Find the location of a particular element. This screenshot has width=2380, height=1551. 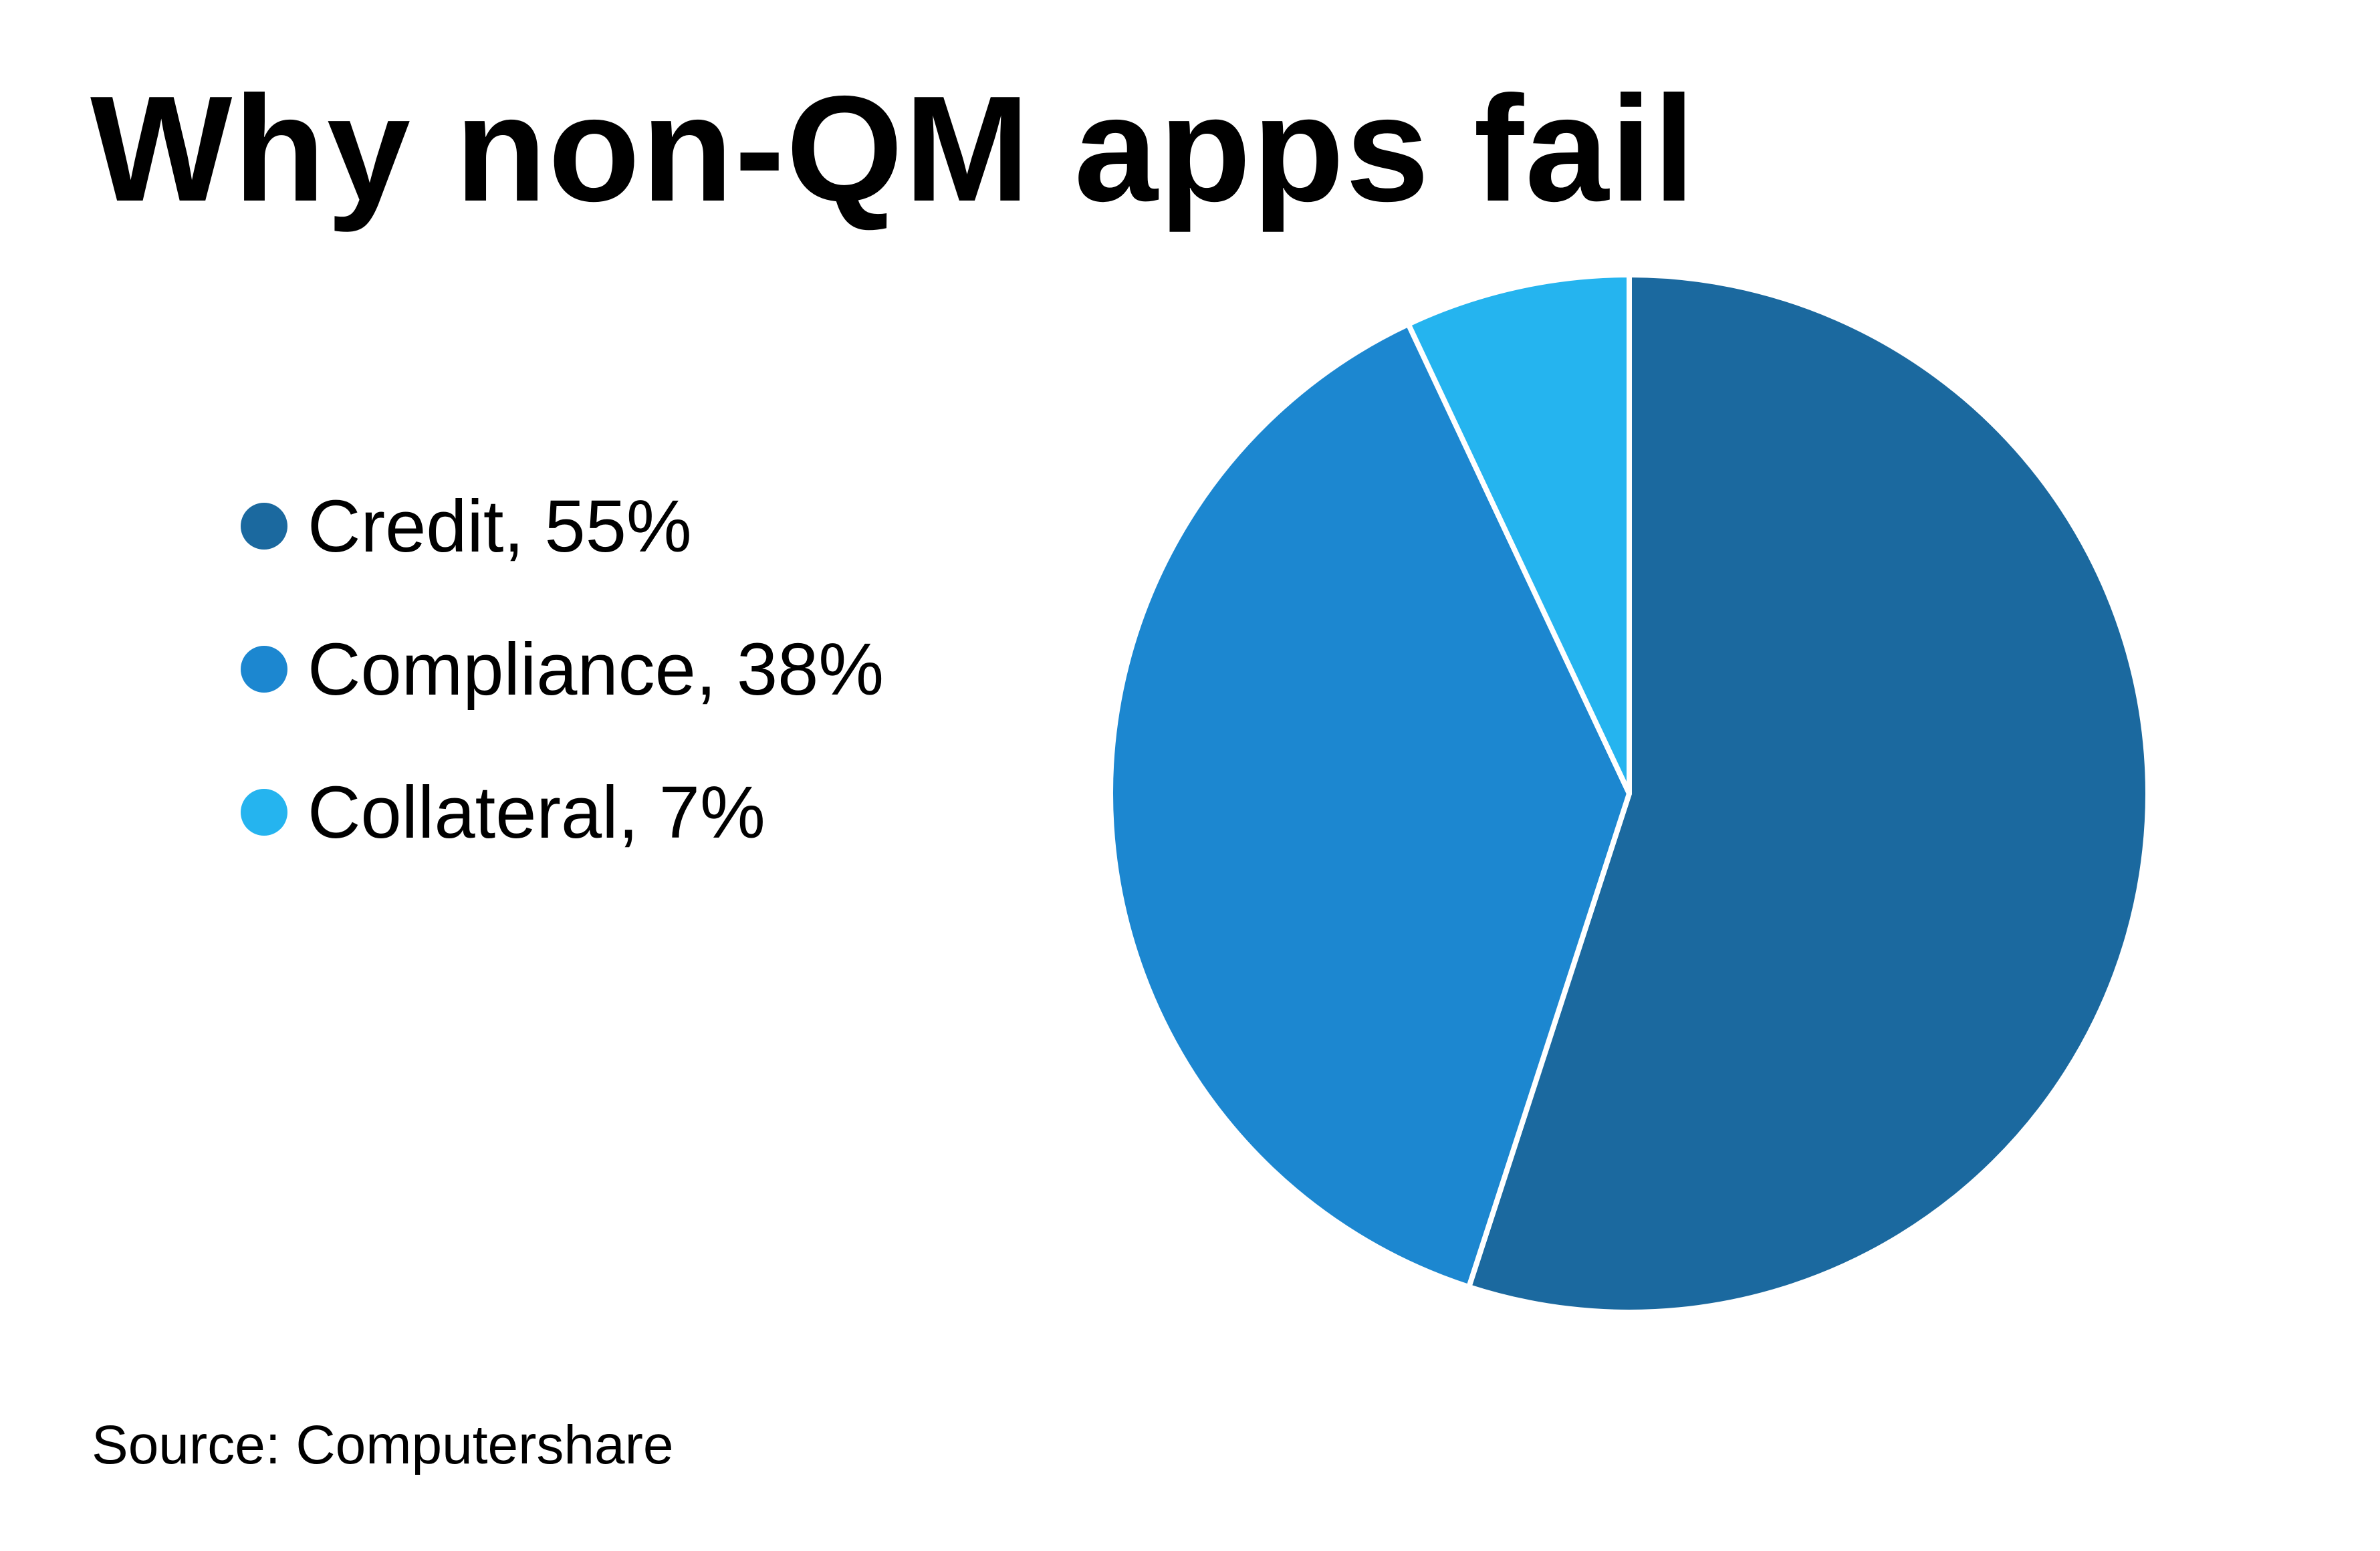

legend-item-compliance: Compliance, 38% is located at coordinates (562, 669).